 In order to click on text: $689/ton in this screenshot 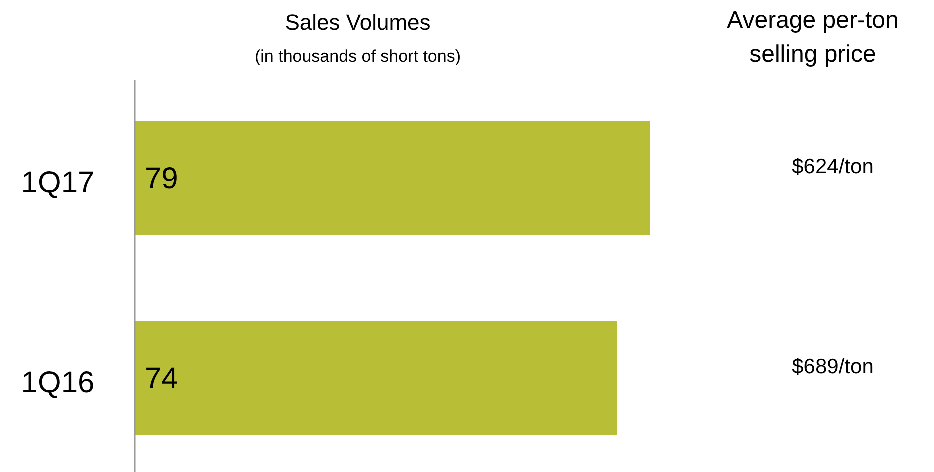, I will do `click(833, 366)`.